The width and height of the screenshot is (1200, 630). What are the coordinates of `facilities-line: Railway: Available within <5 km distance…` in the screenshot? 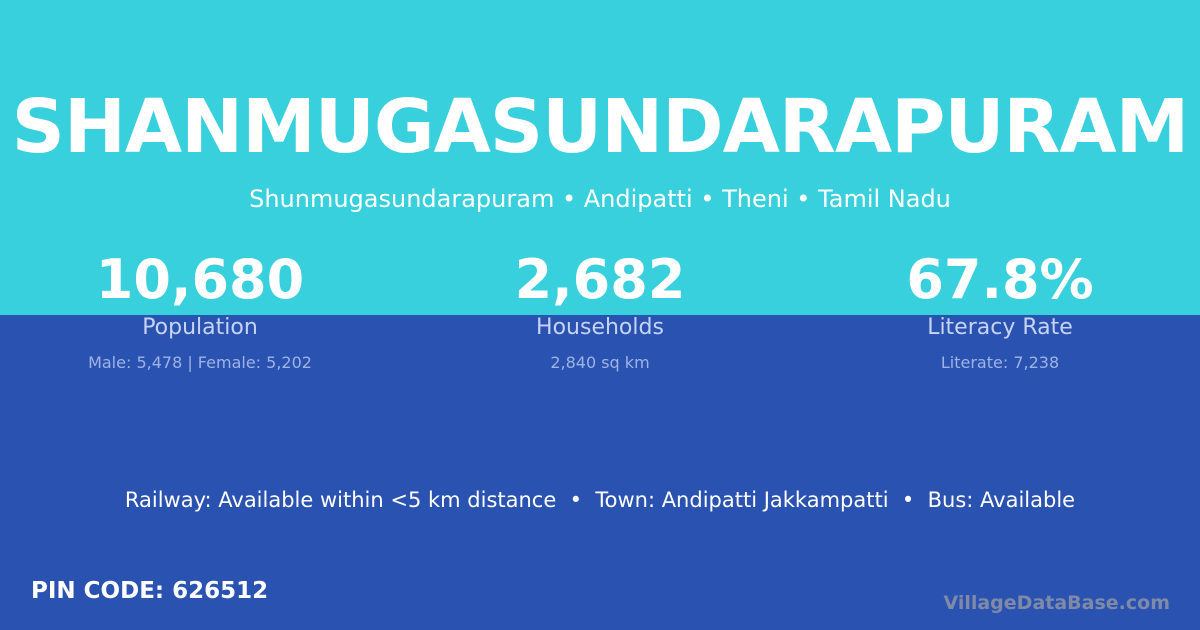 It's located at (600, 500).